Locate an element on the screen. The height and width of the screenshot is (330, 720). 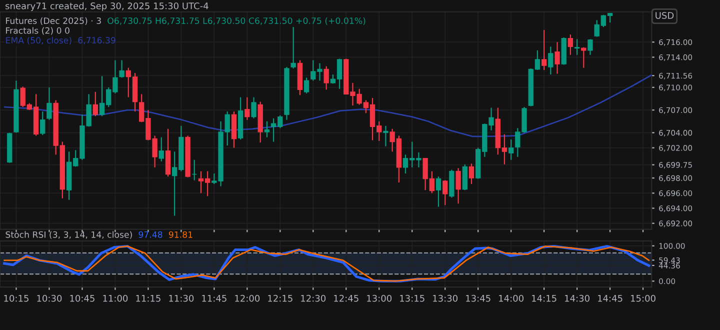
x-tick-label: 14:30 is located at coordinates (577, 298).